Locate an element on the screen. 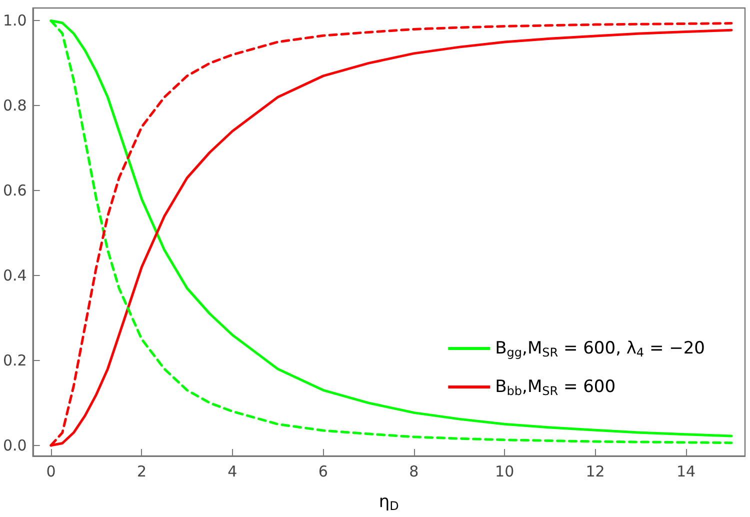  x-tick-label: 2 is located at coordinates (141, 471).